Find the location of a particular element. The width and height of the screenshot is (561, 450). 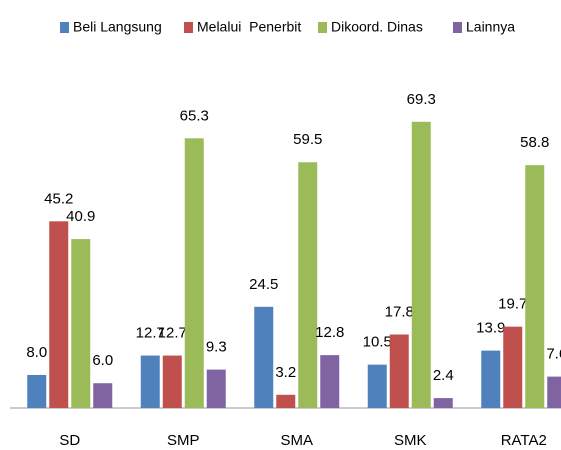

data-label: 58.8 is located at coordinates (534, 142).